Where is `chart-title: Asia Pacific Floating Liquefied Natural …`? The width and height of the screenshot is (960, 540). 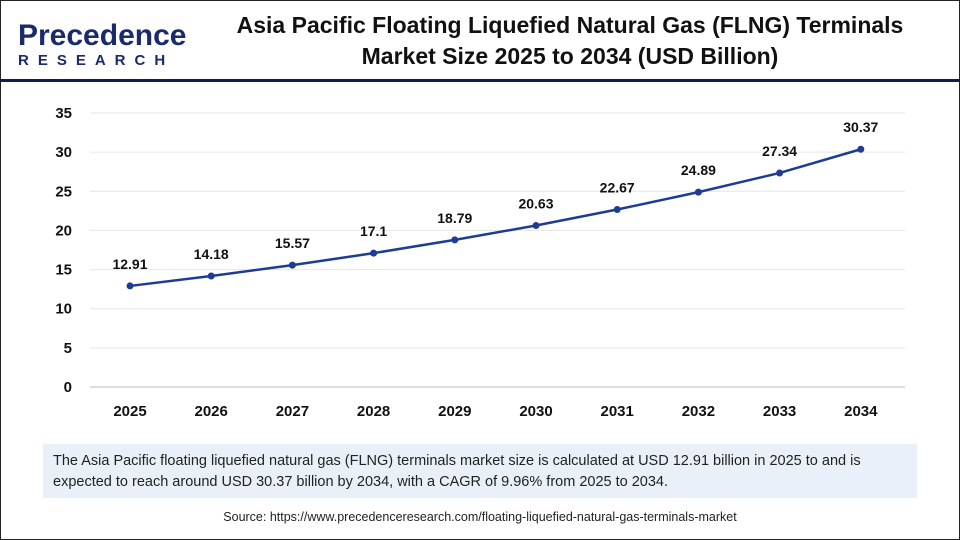 chart-title: Asia Pacific Floating Liquefied Natural … is located at coordinates (570, 40).